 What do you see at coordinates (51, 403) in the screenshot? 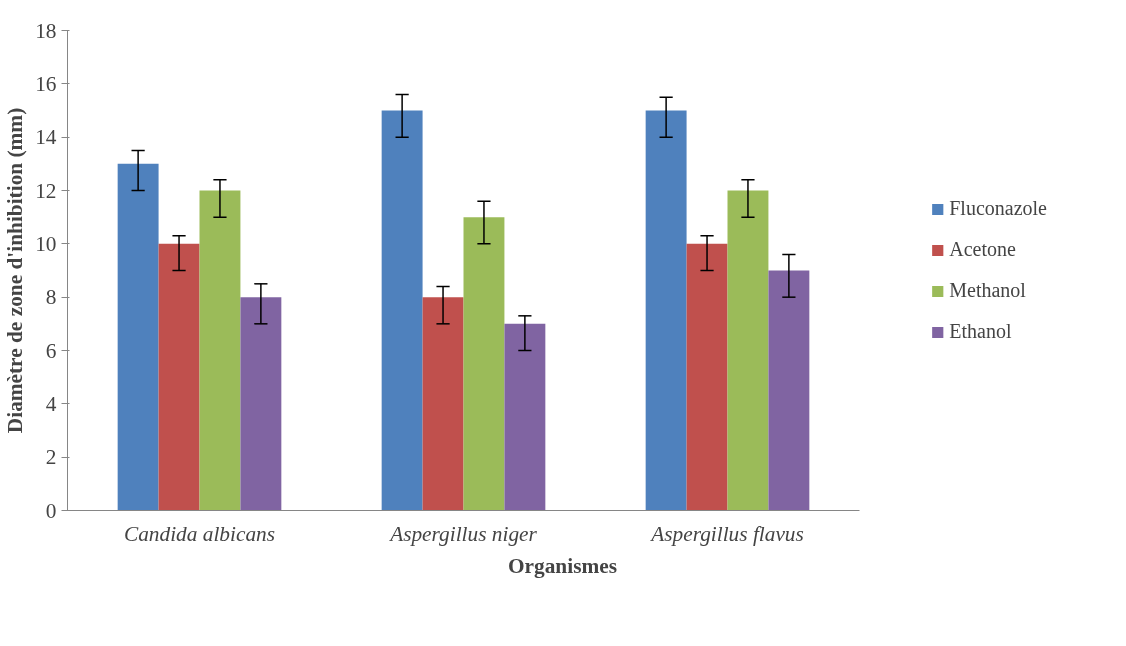
I see `y-tick-label: 4` at bounding box center [51, 403].